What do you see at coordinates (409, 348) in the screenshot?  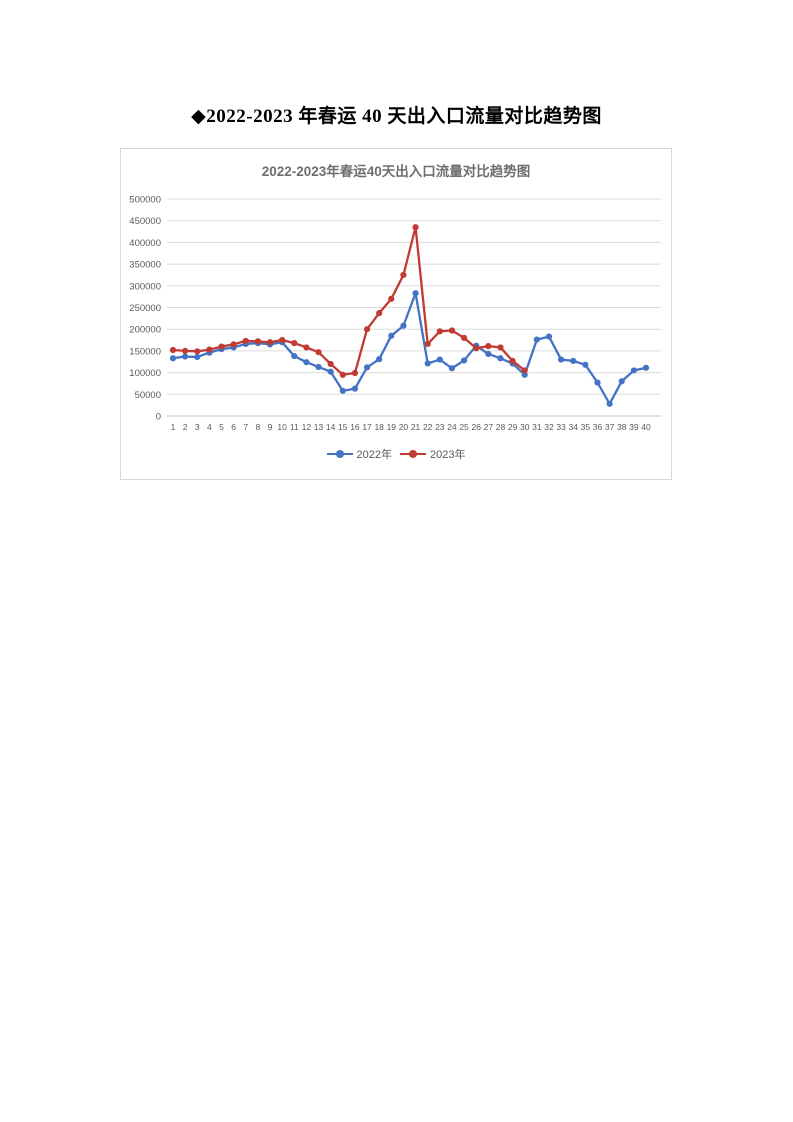 I see `series-line-2022年` at bounding box center [409, 348].